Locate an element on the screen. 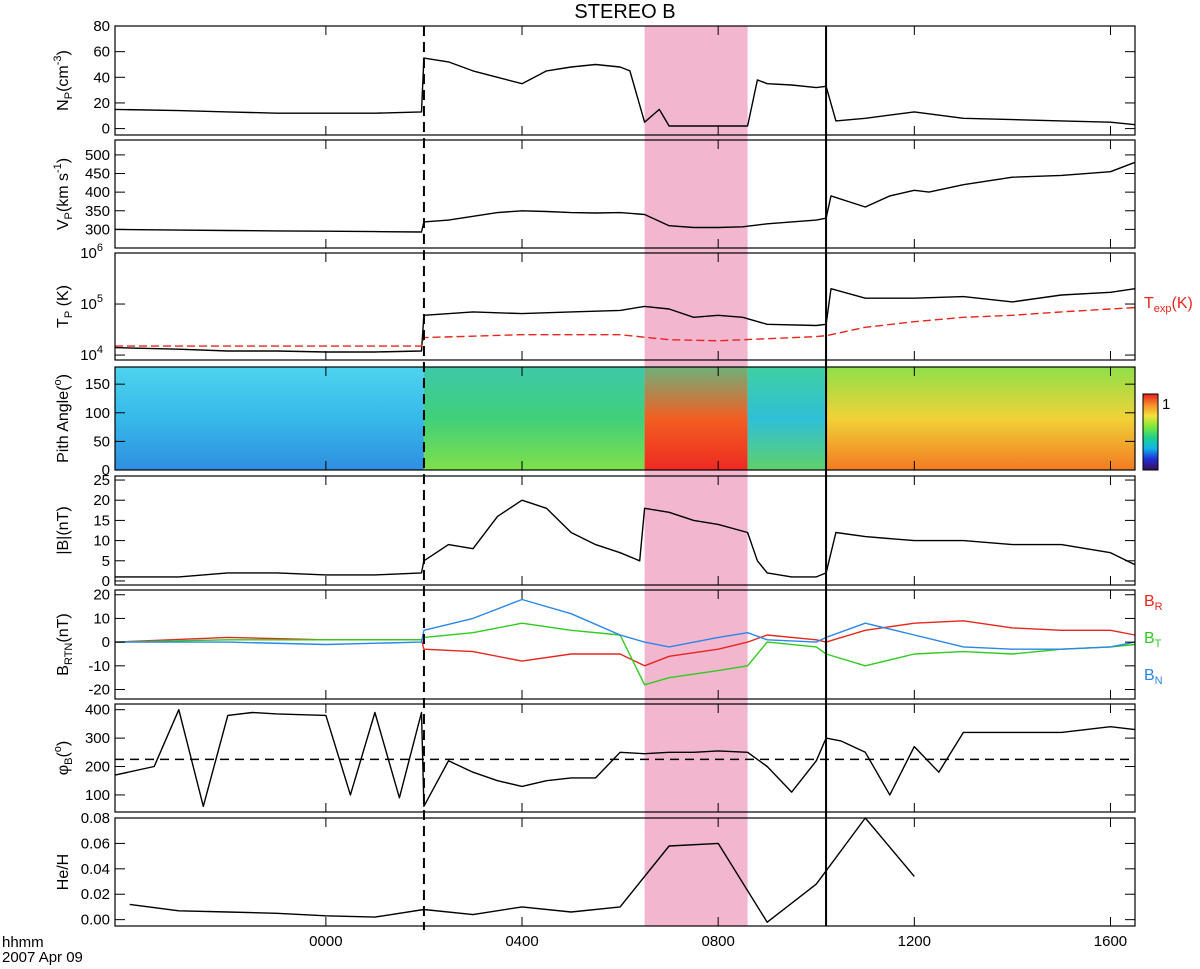  panel-phi-ytick-label: 300 is located at coordinates (97, 738).